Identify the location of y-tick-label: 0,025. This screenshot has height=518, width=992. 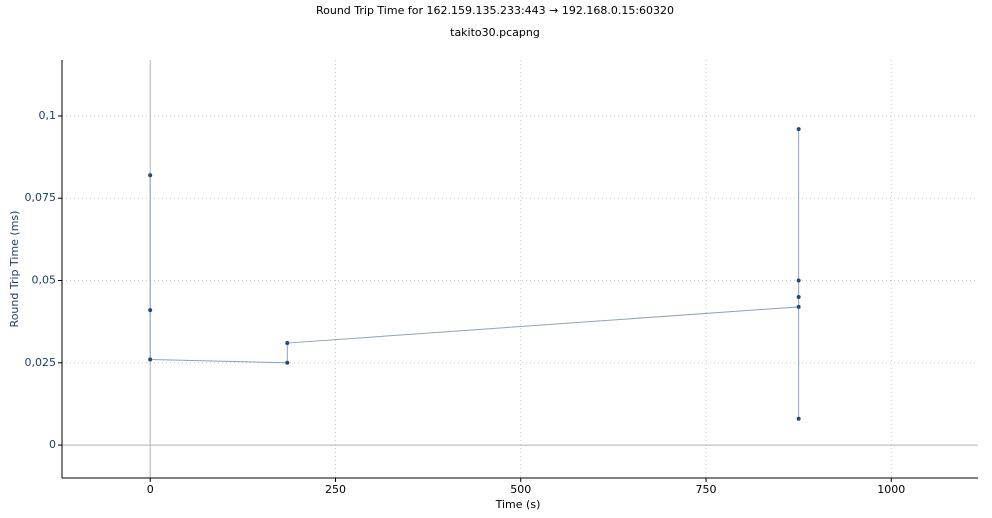
(41, 362).